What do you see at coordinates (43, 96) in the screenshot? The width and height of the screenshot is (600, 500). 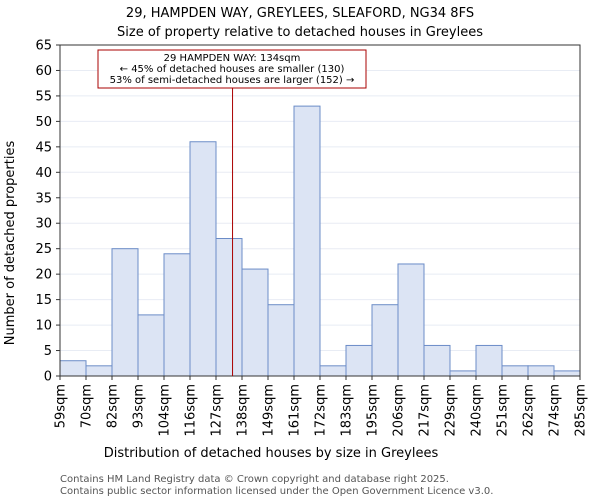 I see `y-tick-label: 55` at bounding box center [43, 96].